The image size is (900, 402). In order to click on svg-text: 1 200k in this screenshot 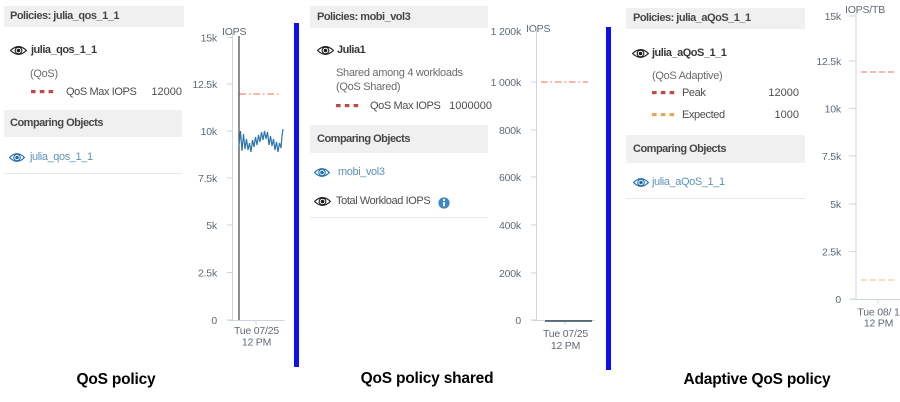, I will do `click(506, 32)`.